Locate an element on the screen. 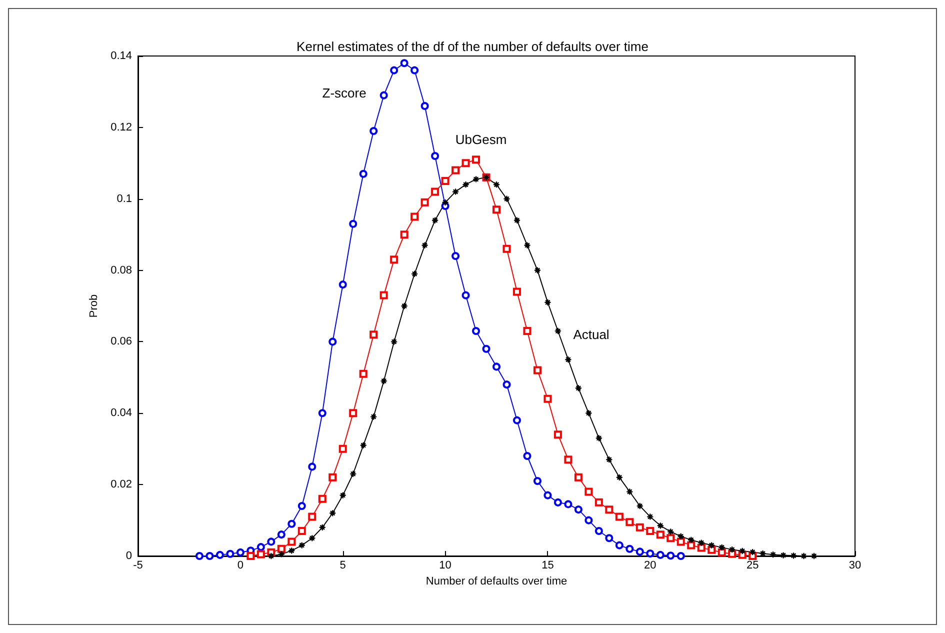 The image size is (945, 633). x-tick-label: 0 is located at coordinates (240, 566).